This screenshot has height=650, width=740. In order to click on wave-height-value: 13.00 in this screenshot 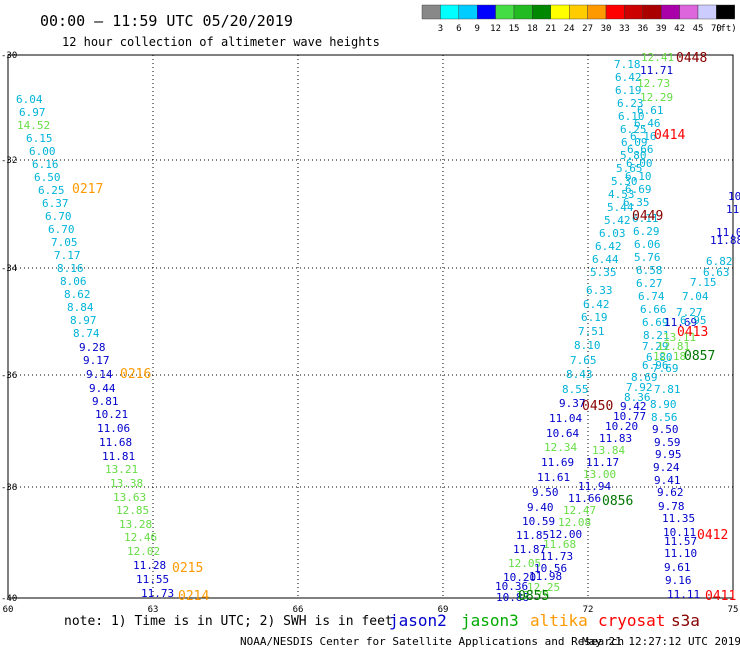, I will do `click(599, 474)`.